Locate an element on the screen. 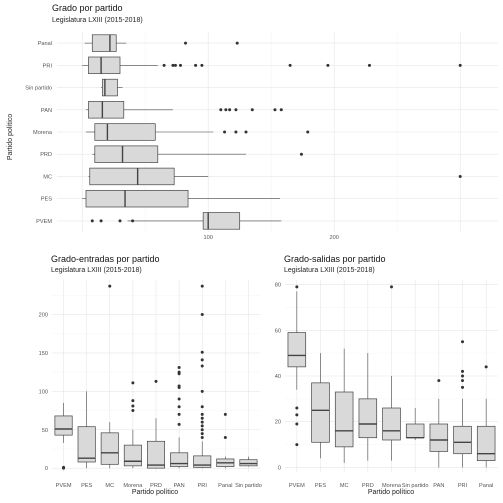 Image resolution: width=503 pixels, height=503 pixels. y-tick-label: 50 is located at coordinates (45, 431).